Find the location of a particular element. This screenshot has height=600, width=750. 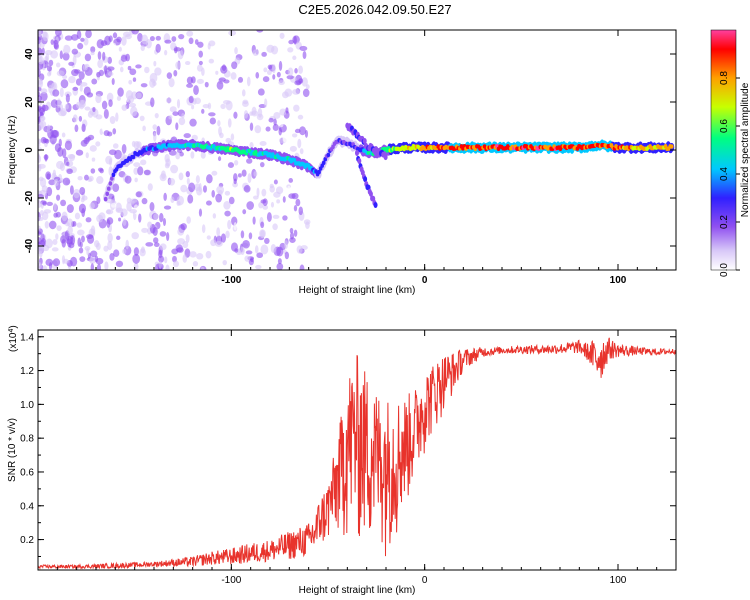

y-tick-label: 40 is located at coordinates (29, 54).